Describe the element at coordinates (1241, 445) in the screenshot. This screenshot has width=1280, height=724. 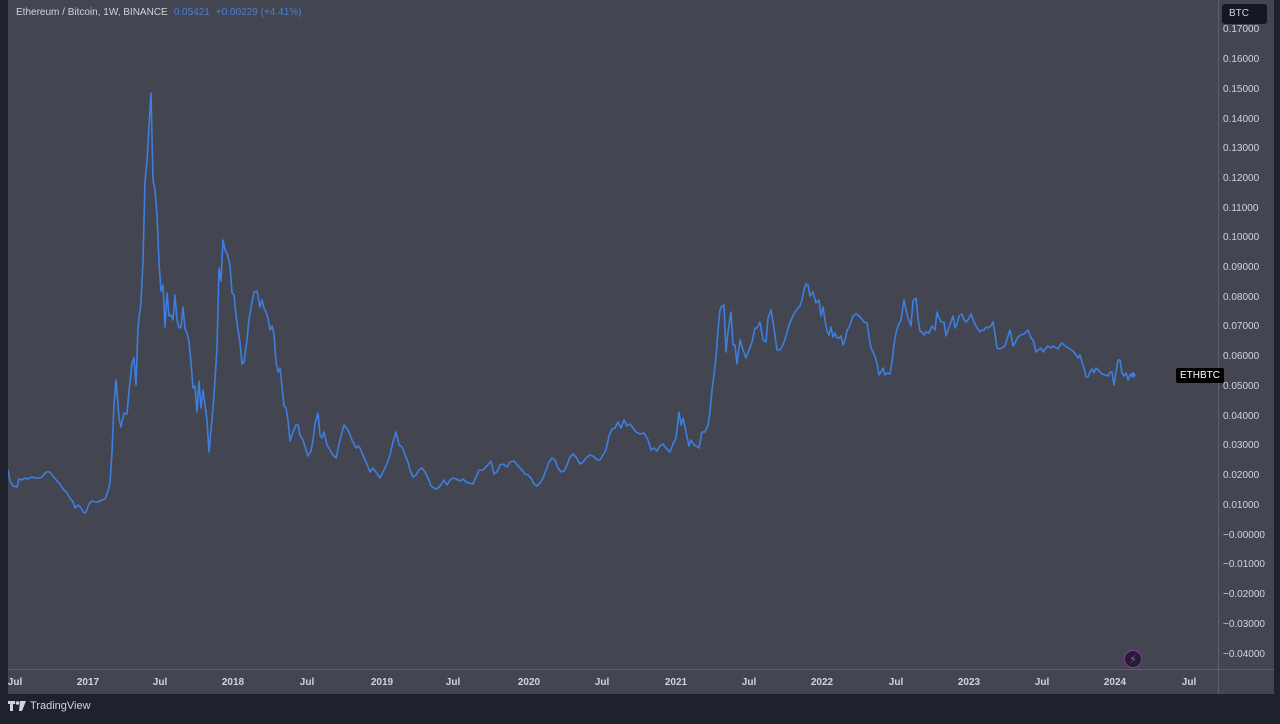
I see `y-tick: 0.03000` at that location.